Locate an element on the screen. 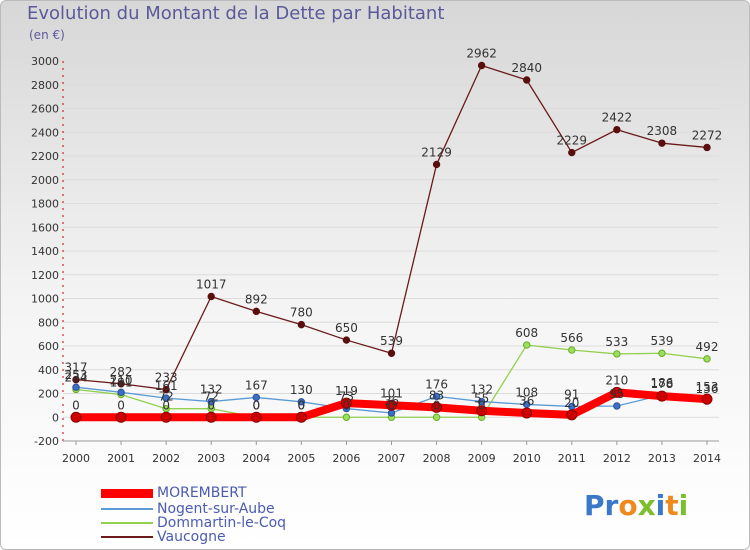 This screenshot has height=550, width=750. data-label-vaucogne: 650 is located at coordinates (346, 328).